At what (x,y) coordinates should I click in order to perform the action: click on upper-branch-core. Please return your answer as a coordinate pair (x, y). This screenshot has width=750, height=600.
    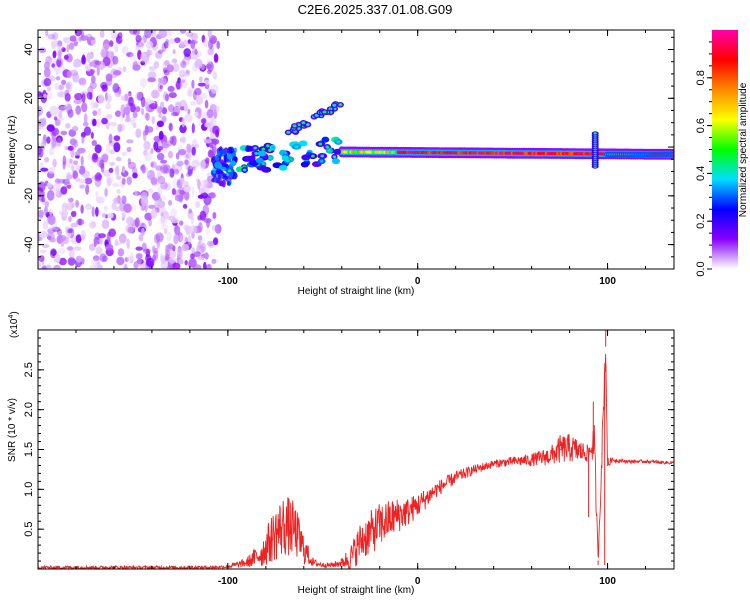
    Looking at the image, I should click on (340, 105).